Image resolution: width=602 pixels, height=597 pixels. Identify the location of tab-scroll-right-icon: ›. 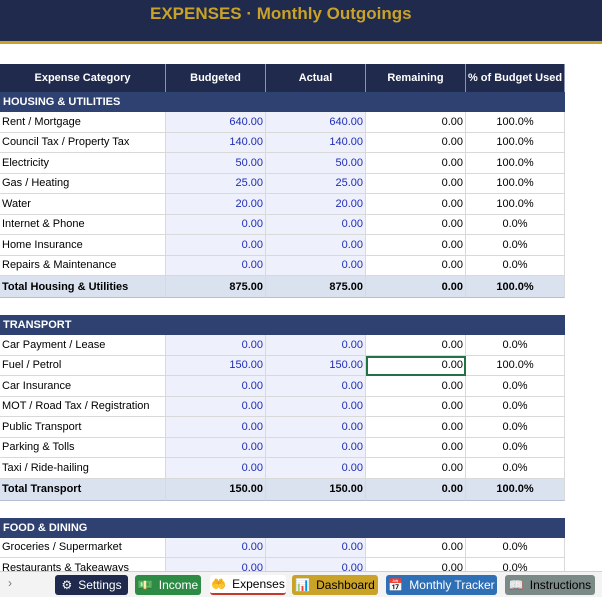
(10, 583).